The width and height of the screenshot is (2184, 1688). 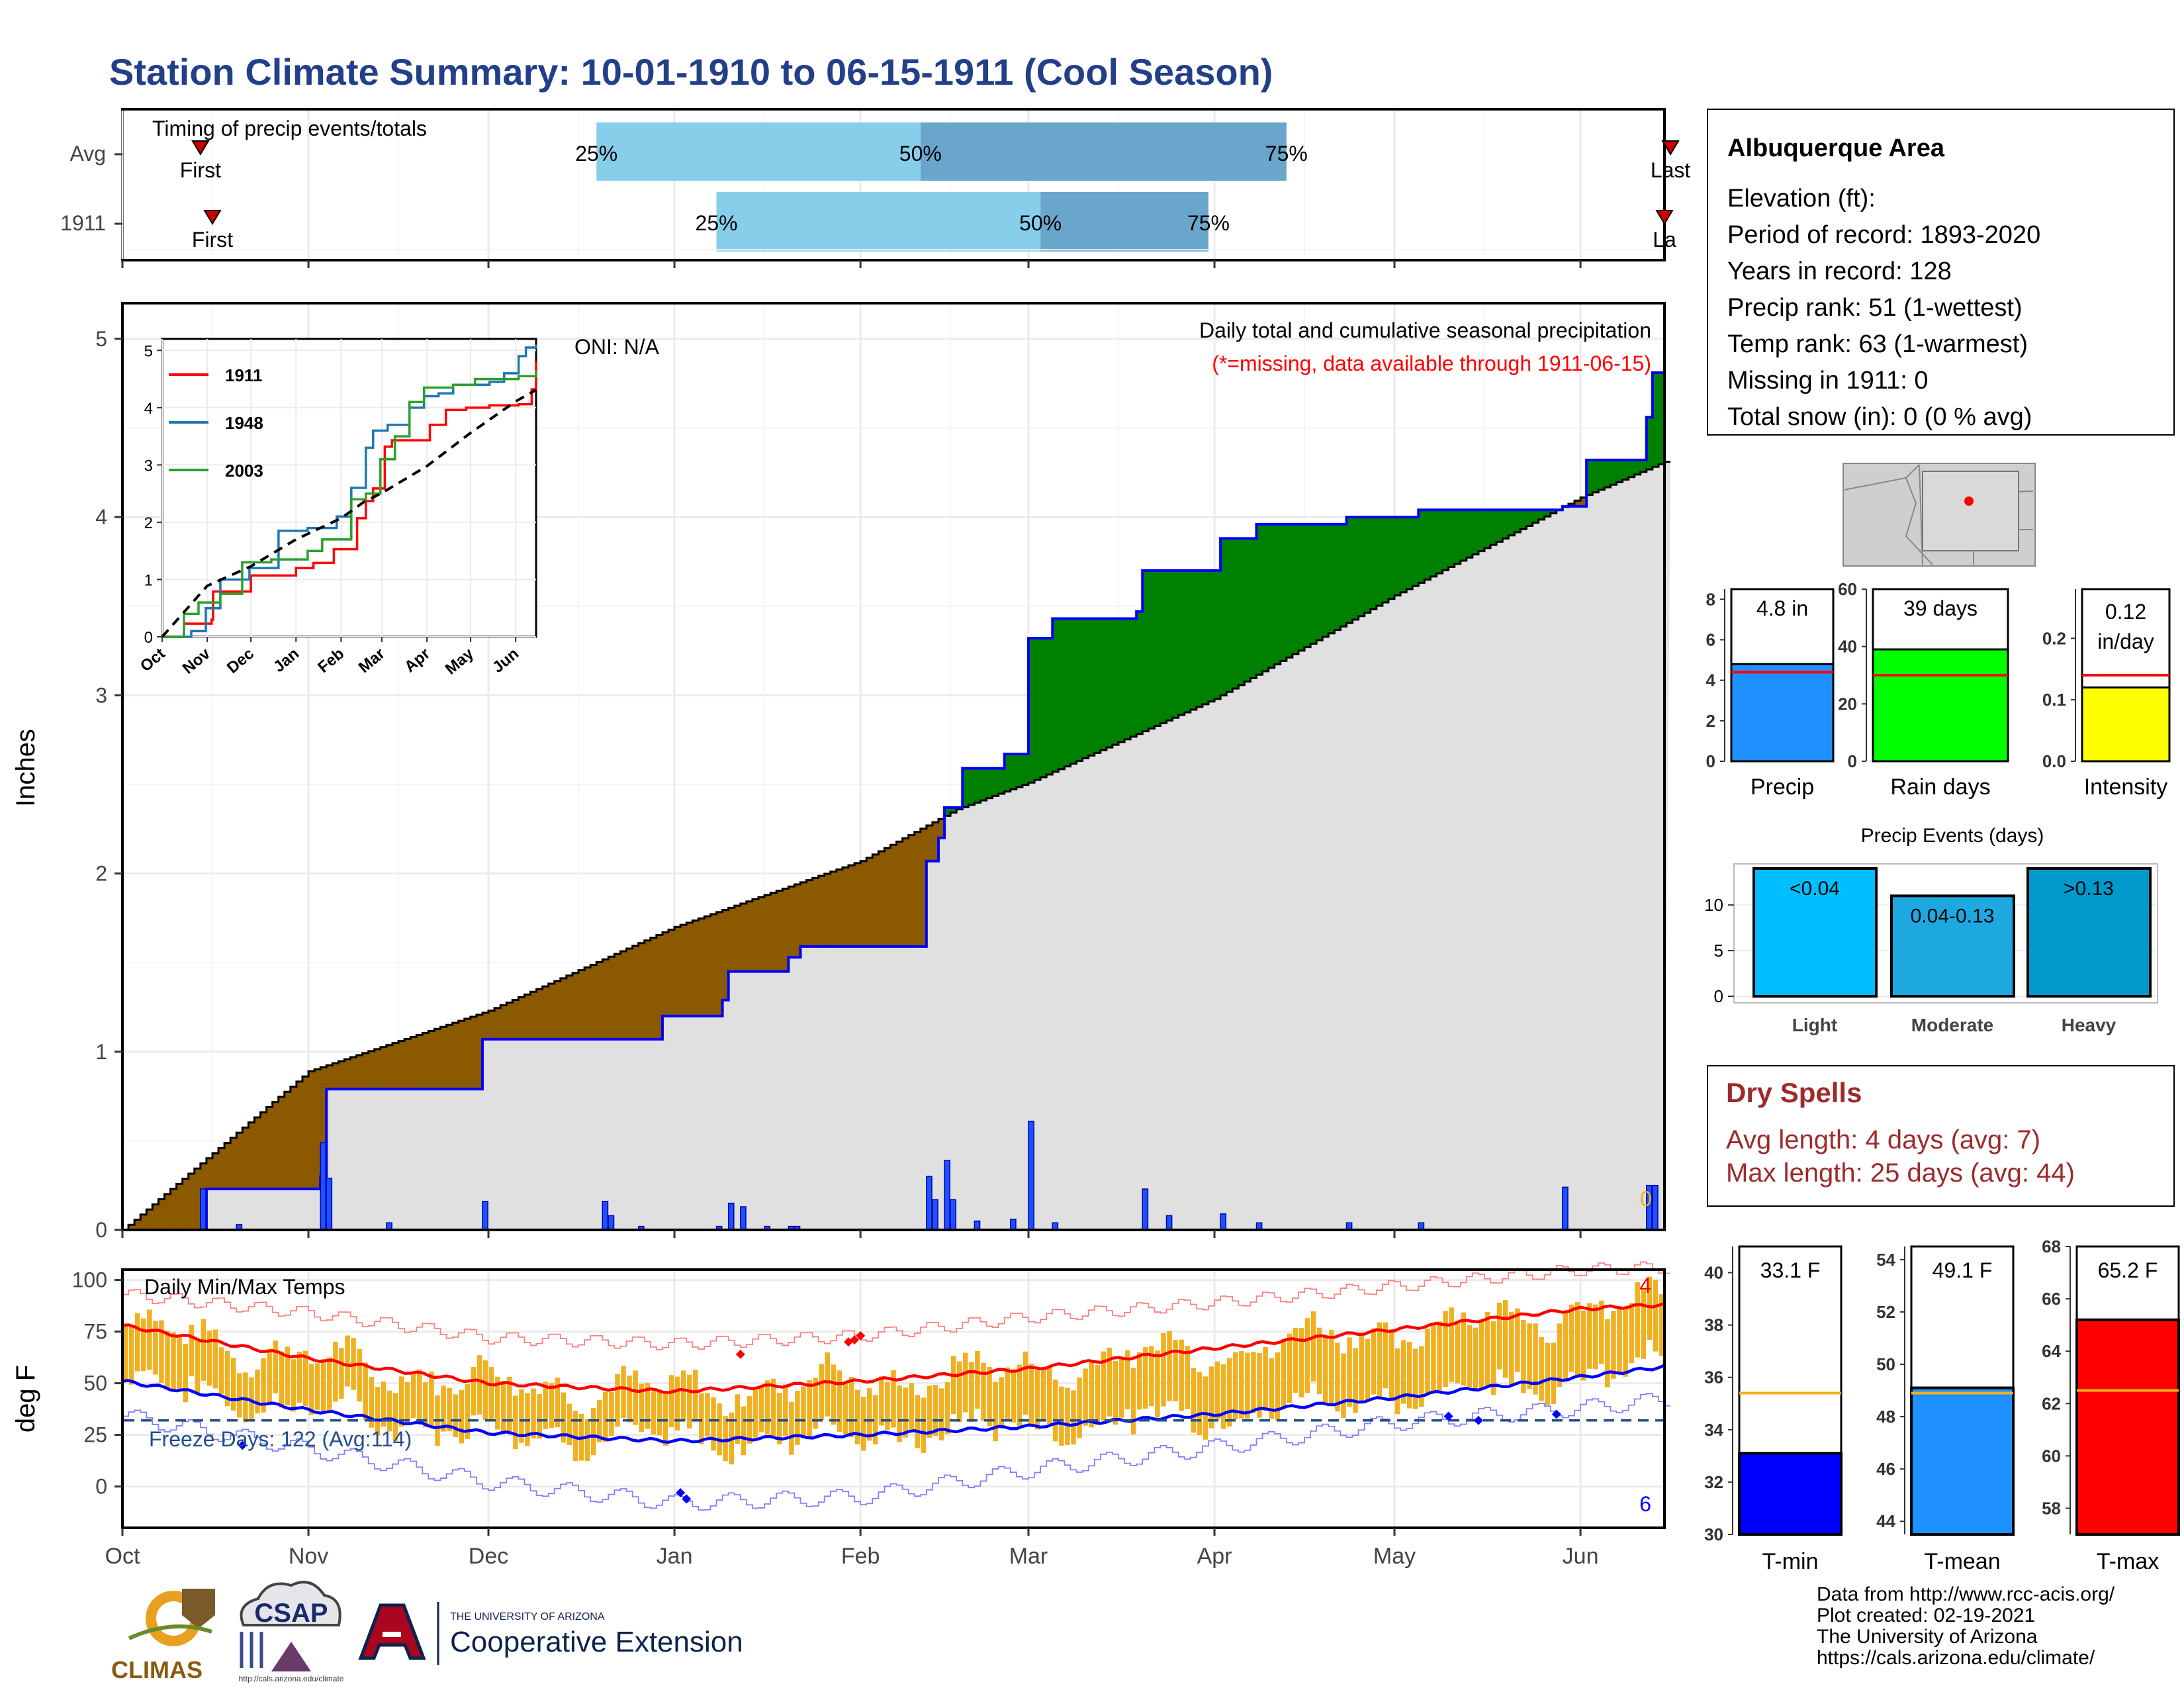 I want to click on footer-url: https://cals.arizona.edu/climate/, so click(x=1956, y=1658).